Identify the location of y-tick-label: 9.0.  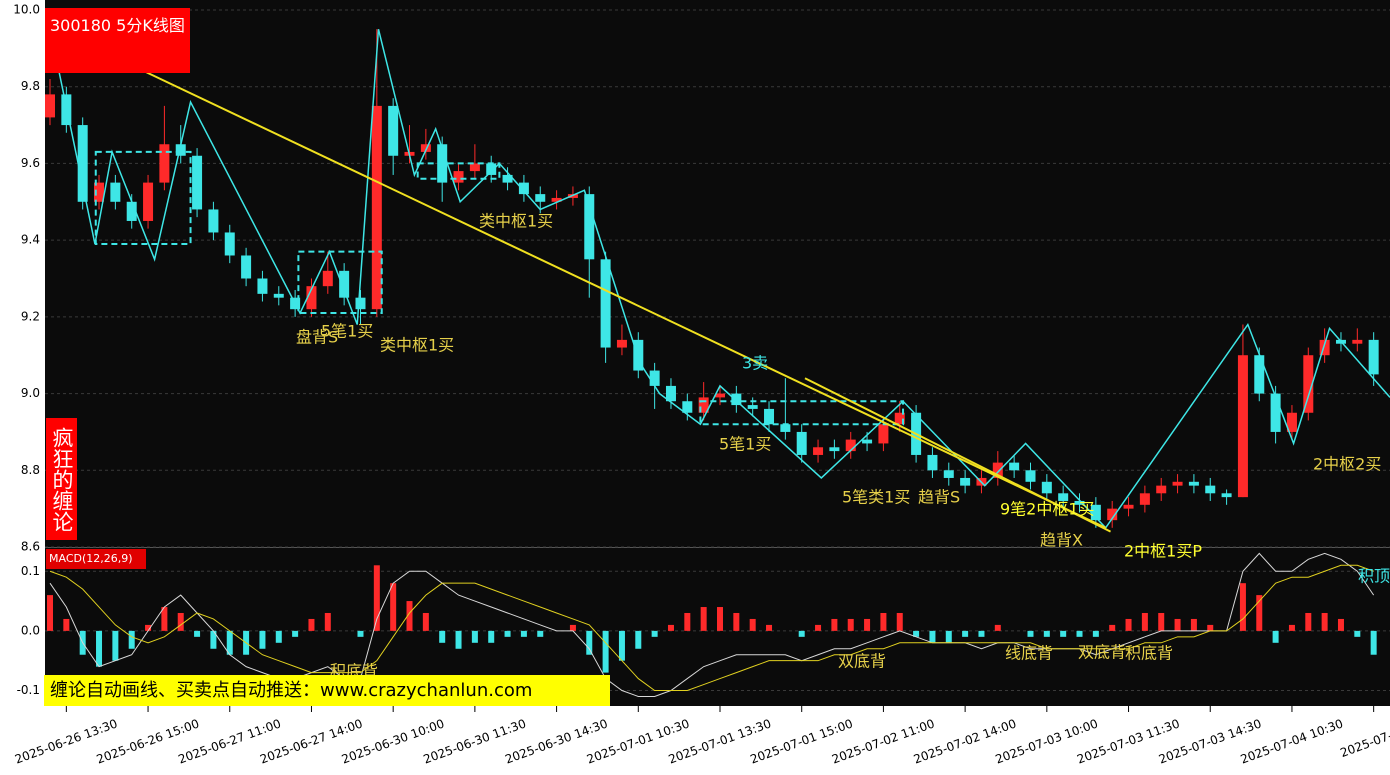
(30, 393).